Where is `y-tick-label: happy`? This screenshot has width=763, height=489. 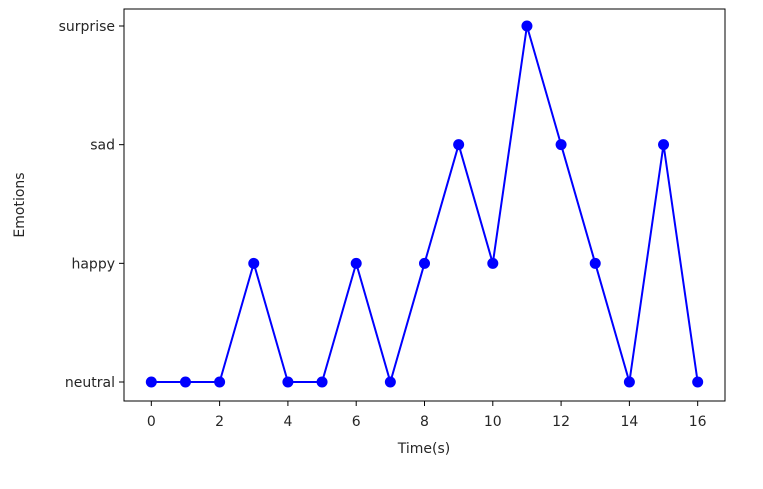 y-tick-label: happy is located at coordinates (93, 264).